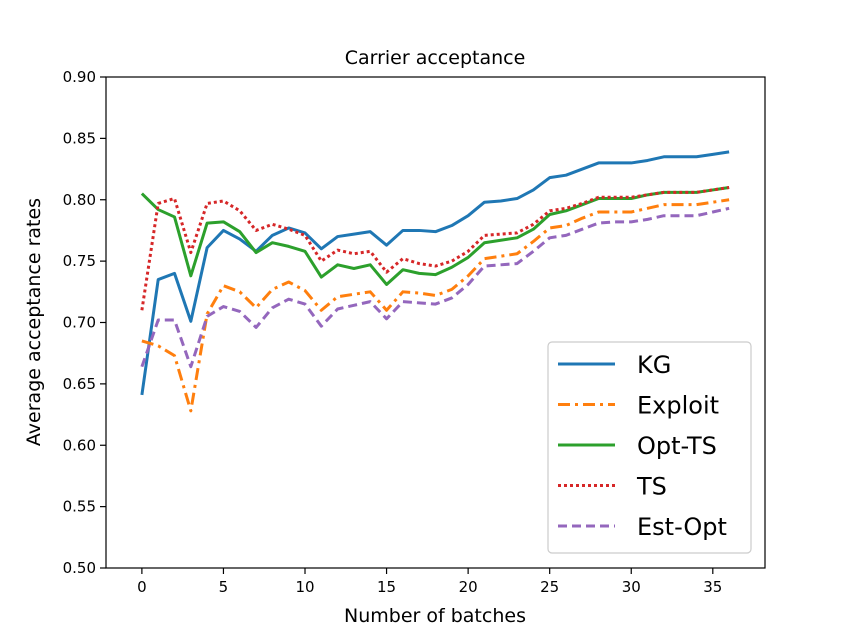 The image size is (850, 638). Describe the element at coordinates (654, 365) in the screenshot. I see `legend-label: KG` at that location.